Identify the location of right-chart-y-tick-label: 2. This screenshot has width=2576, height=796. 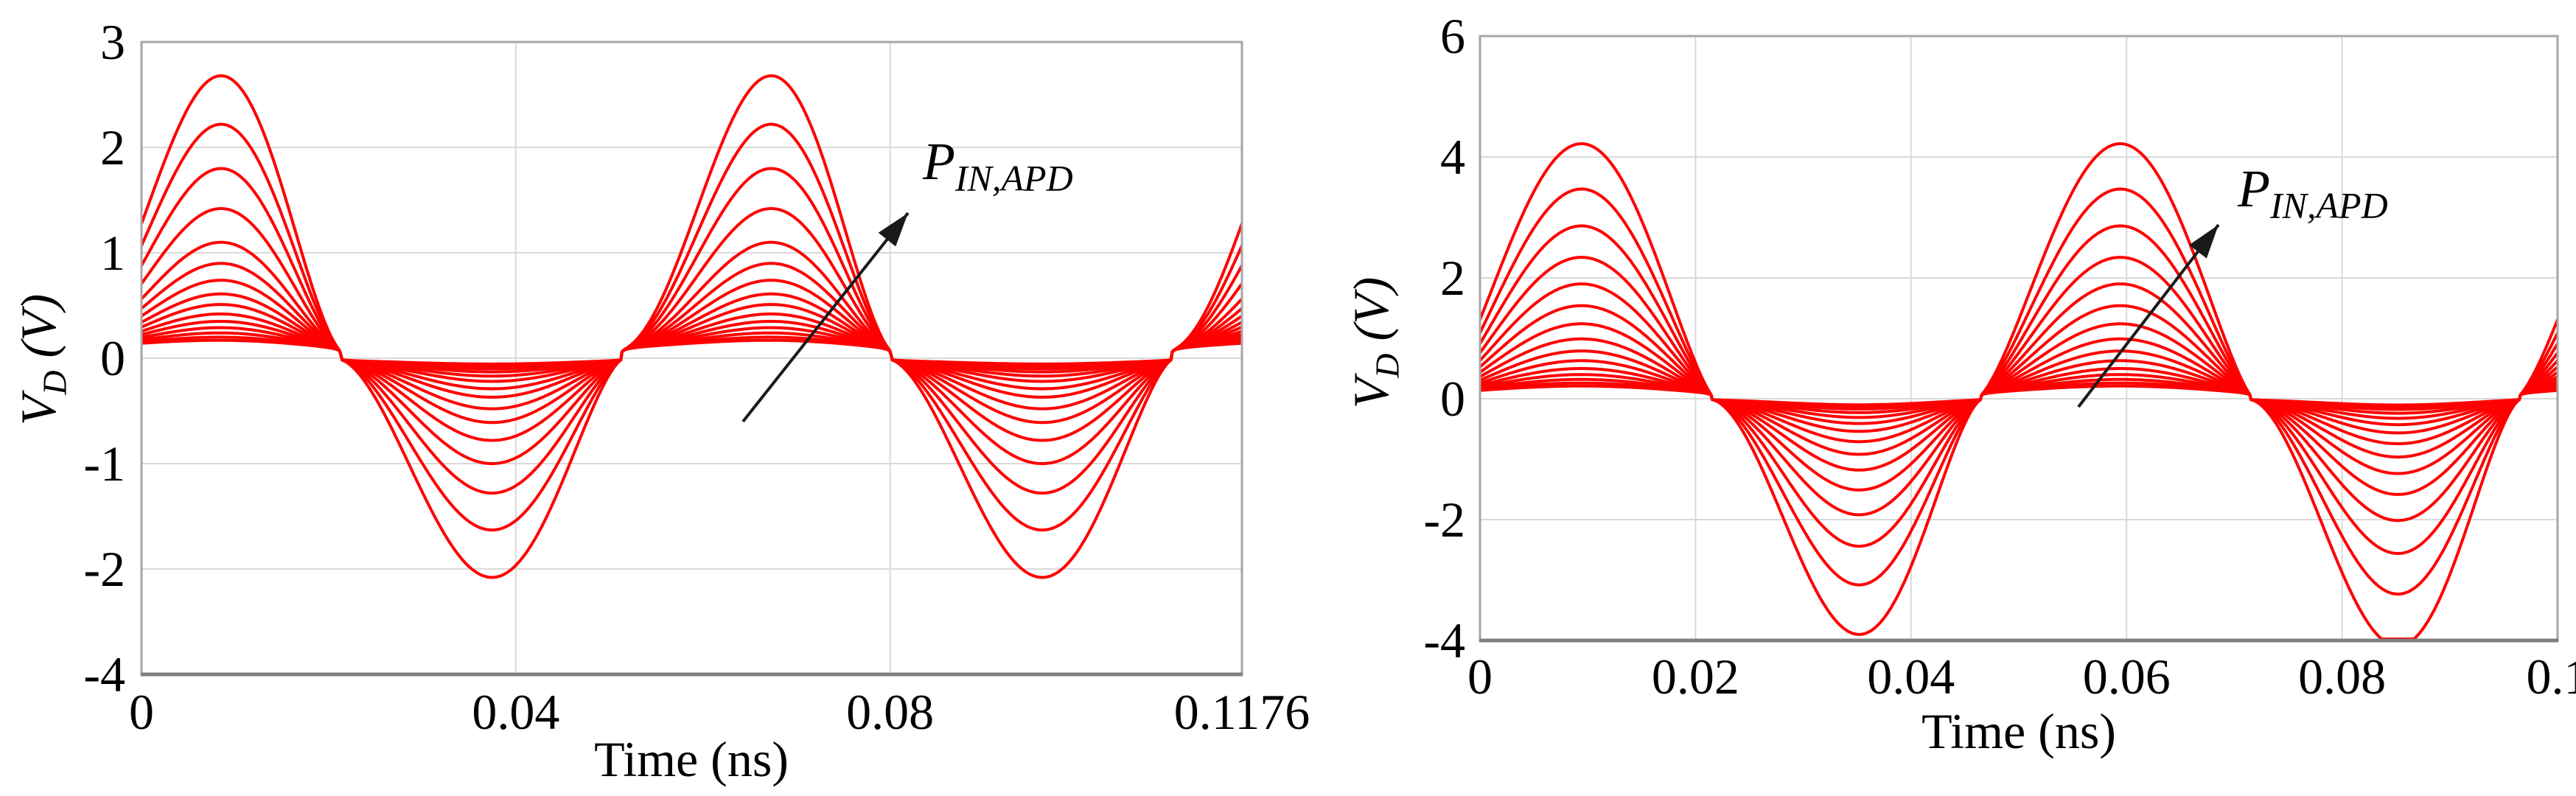
(1452, 278).